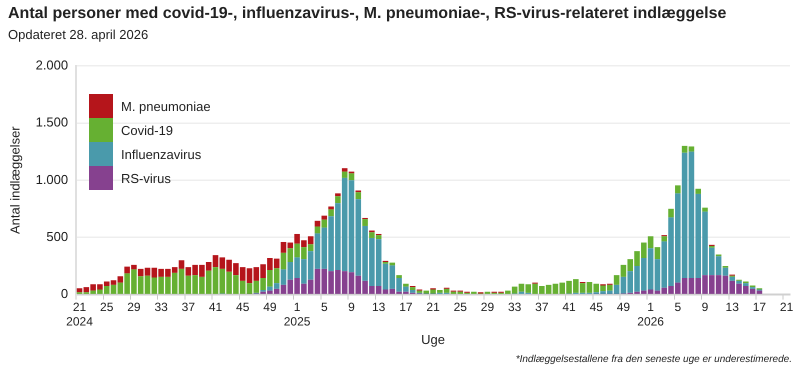 This screenshot has width=800, height=375. I want to click on text: *Indlæggelsestallene fra den seneste uge er underestimerede., so click(654, 359).